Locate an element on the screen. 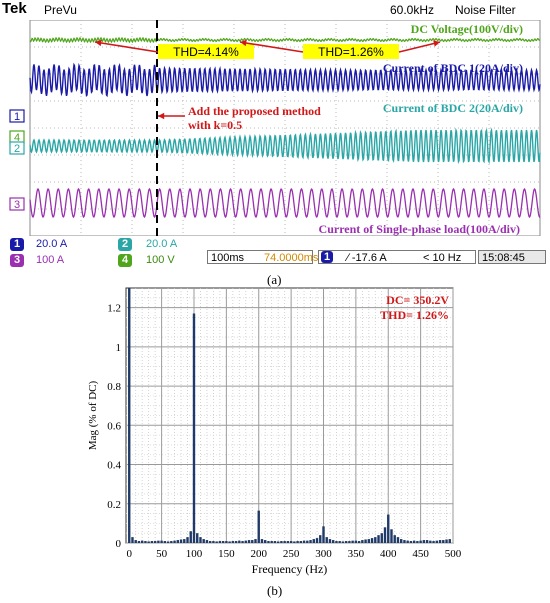  dc-voltage-trace is located at coordinates (285, 40).